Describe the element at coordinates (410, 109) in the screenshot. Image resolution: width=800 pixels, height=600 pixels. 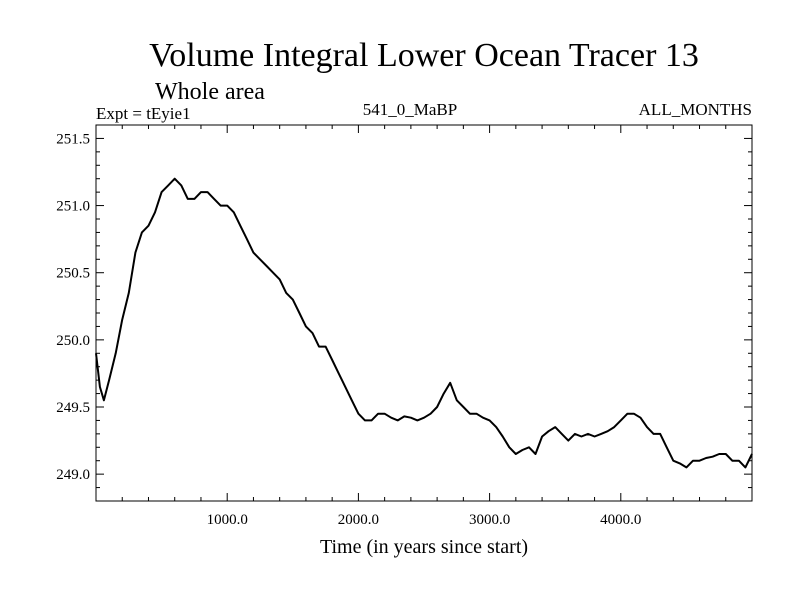
I see `center-label: 541_0_MaBP` at that location.